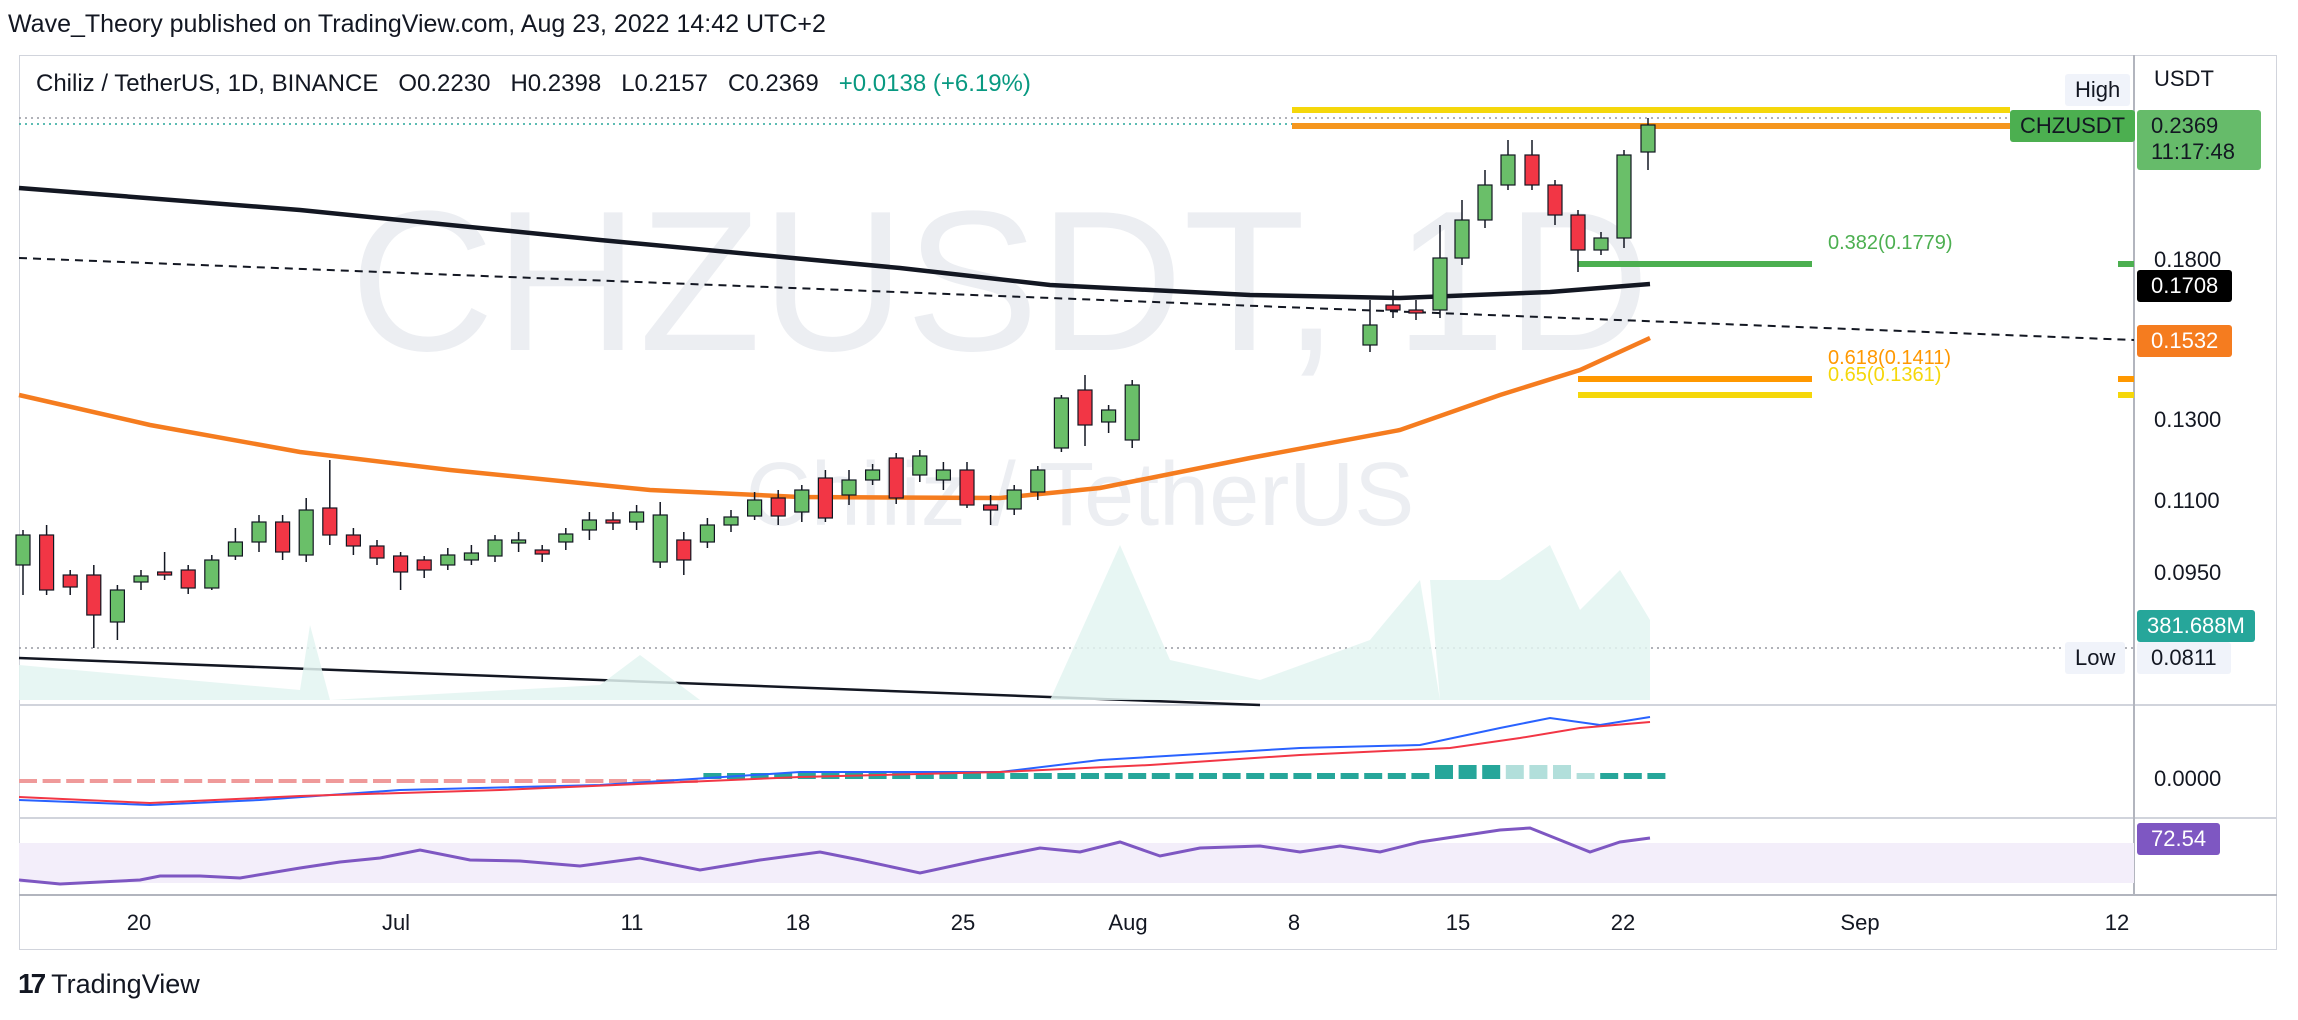 Image resolution: width=2298 pixels, height=1020 pixels. Describe the element at coordinates (1076, 299) in the screenshot. I see `dashed-trendline` at that location.